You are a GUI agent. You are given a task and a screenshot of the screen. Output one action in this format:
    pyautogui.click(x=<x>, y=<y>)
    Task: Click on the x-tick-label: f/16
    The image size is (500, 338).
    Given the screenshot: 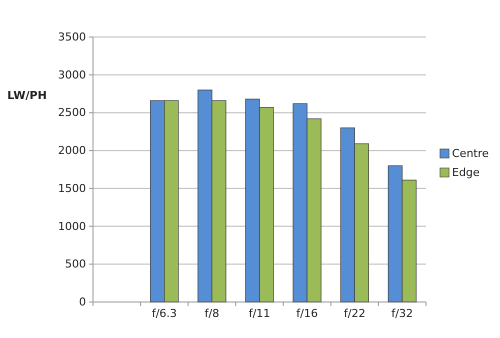 What is the action you would take?
    pyautogui.click(x=307, y=313)
    